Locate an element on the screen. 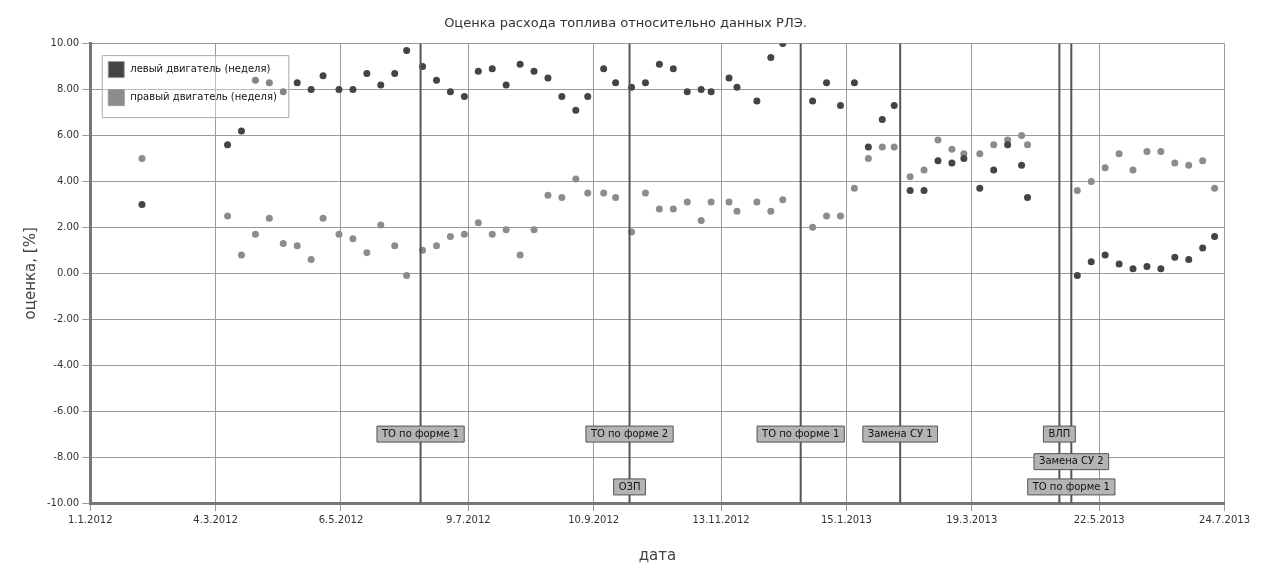 This screenshot has height=581, width=1261. legend-label: левый двигатель (неделя) is located at coordinates (200, 69).